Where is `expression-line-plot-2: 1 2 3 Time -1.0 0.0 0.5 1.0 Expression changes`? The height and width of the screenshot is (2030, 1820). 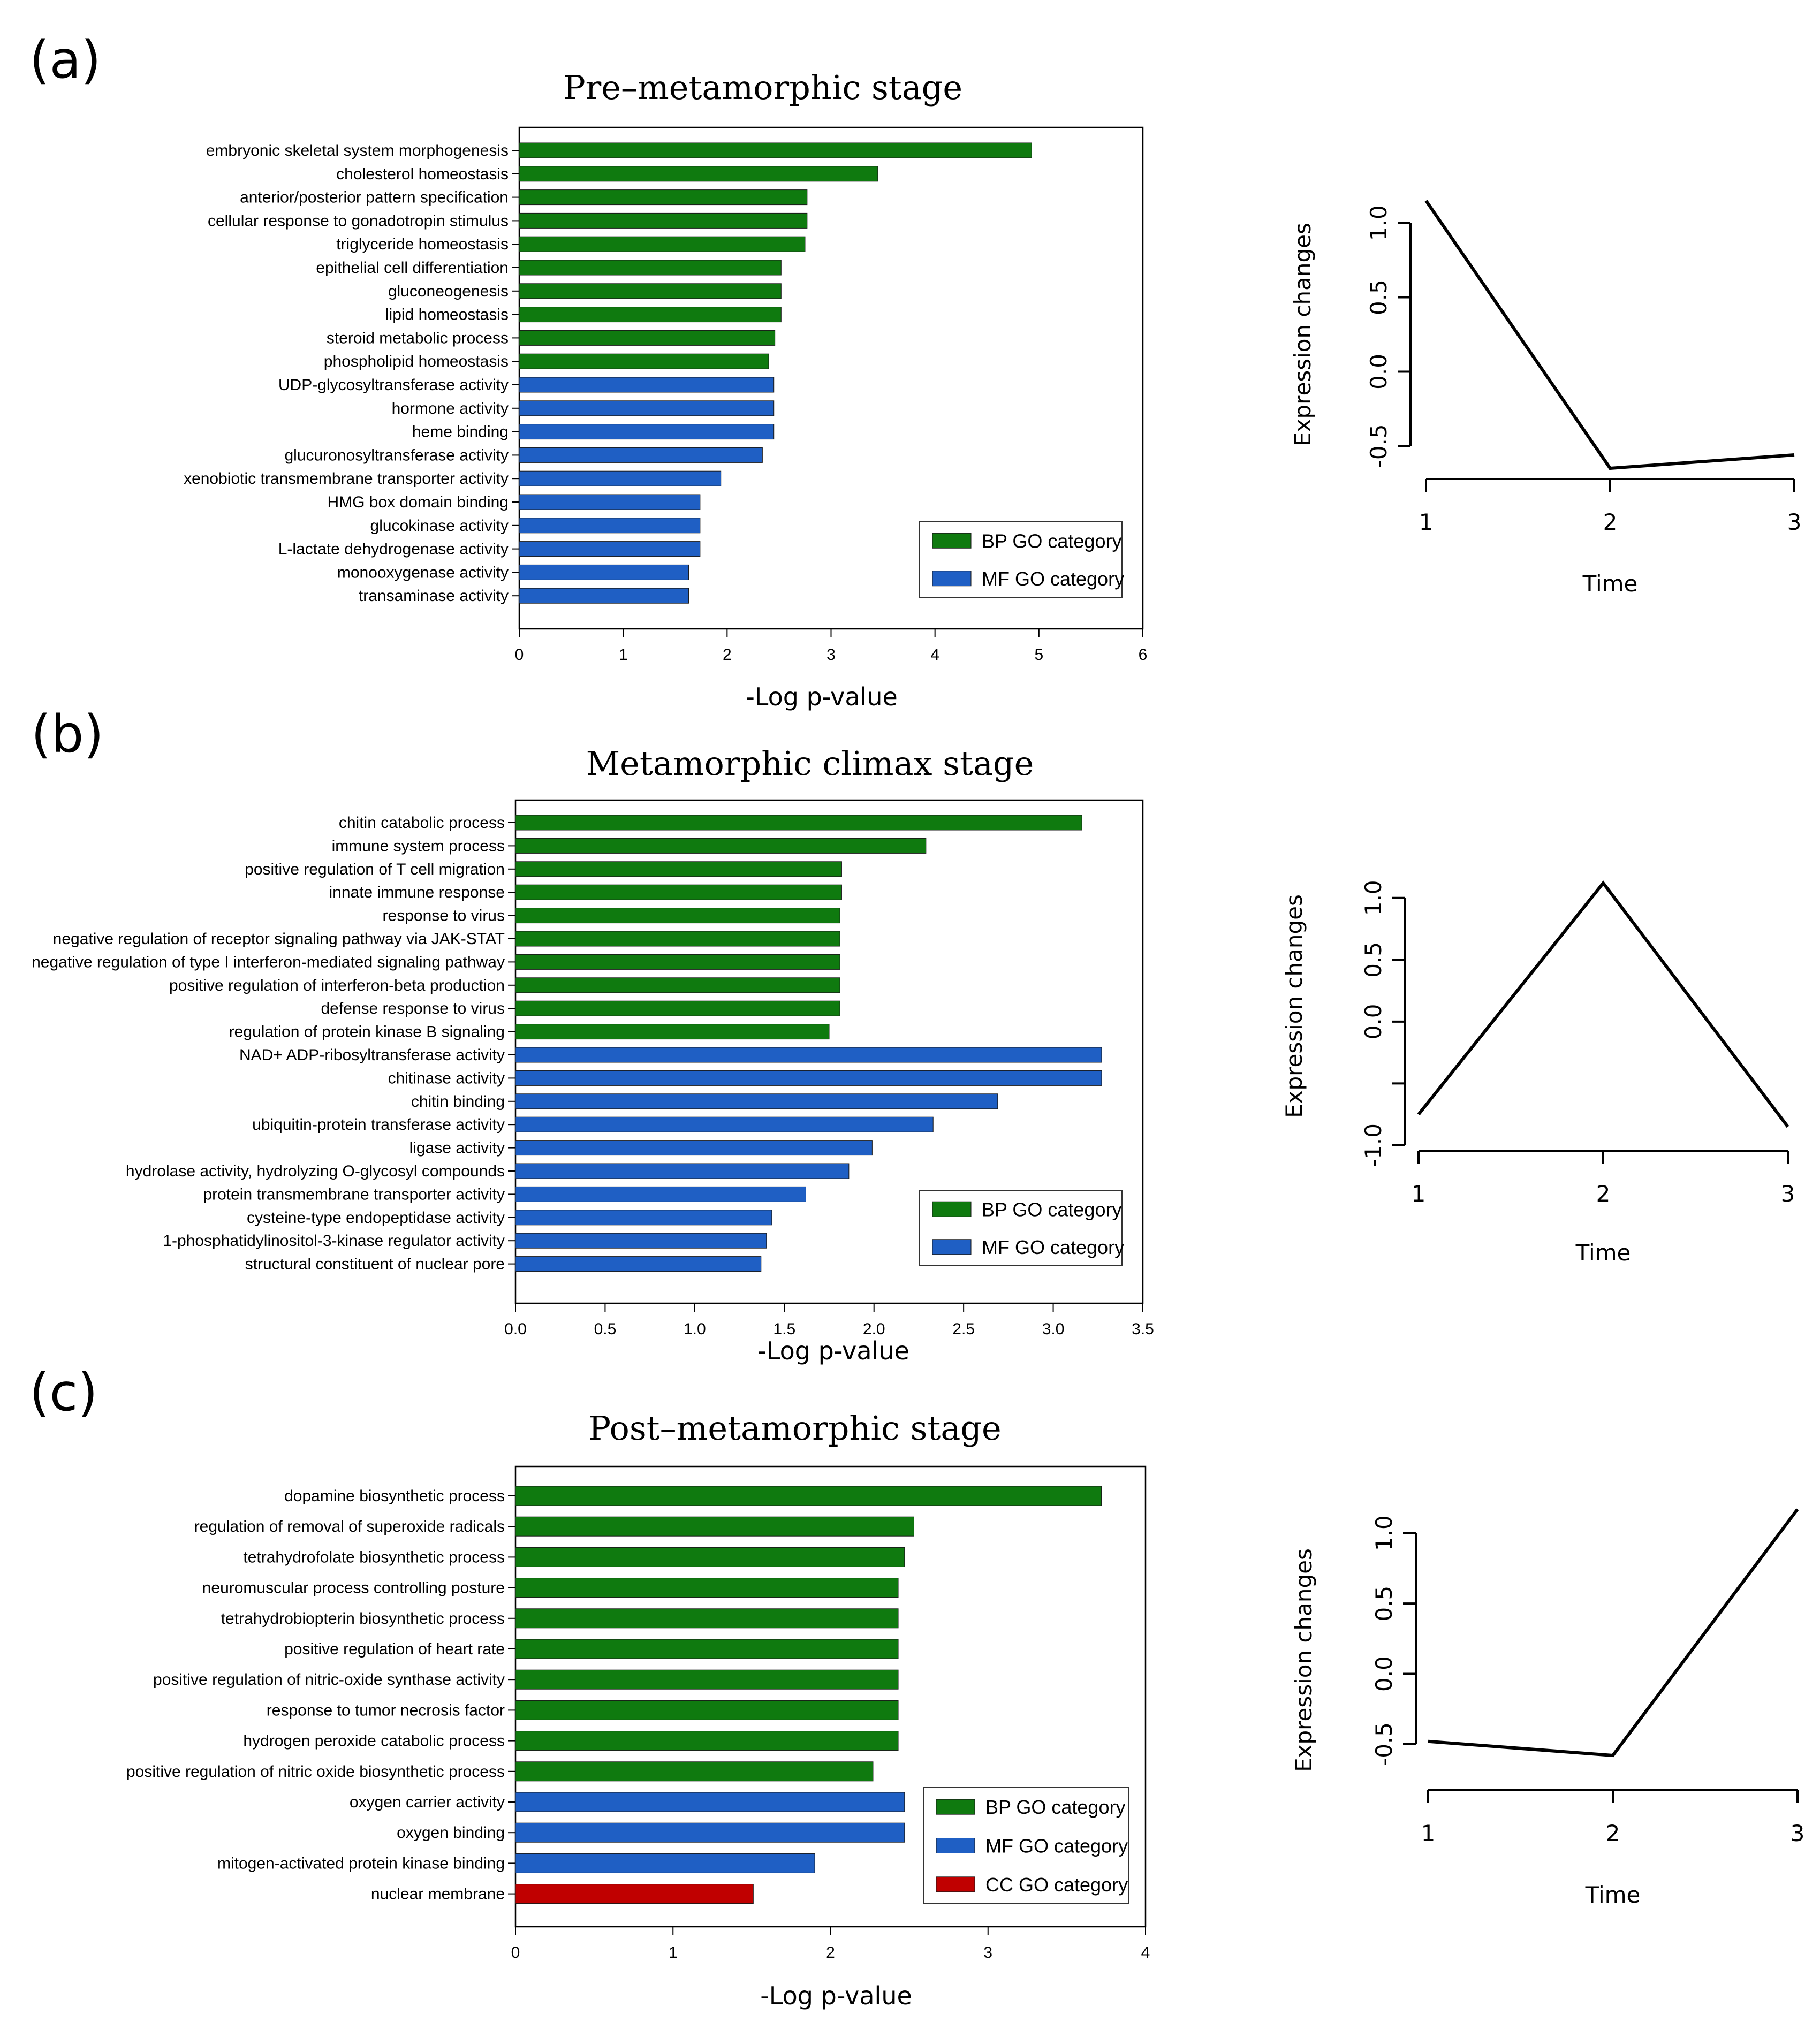 expression-line-plot-2: 1 2 3 Time -1.0 0.0 0.5 1.0 Expression changes is located at coordinates (1538, 1073).